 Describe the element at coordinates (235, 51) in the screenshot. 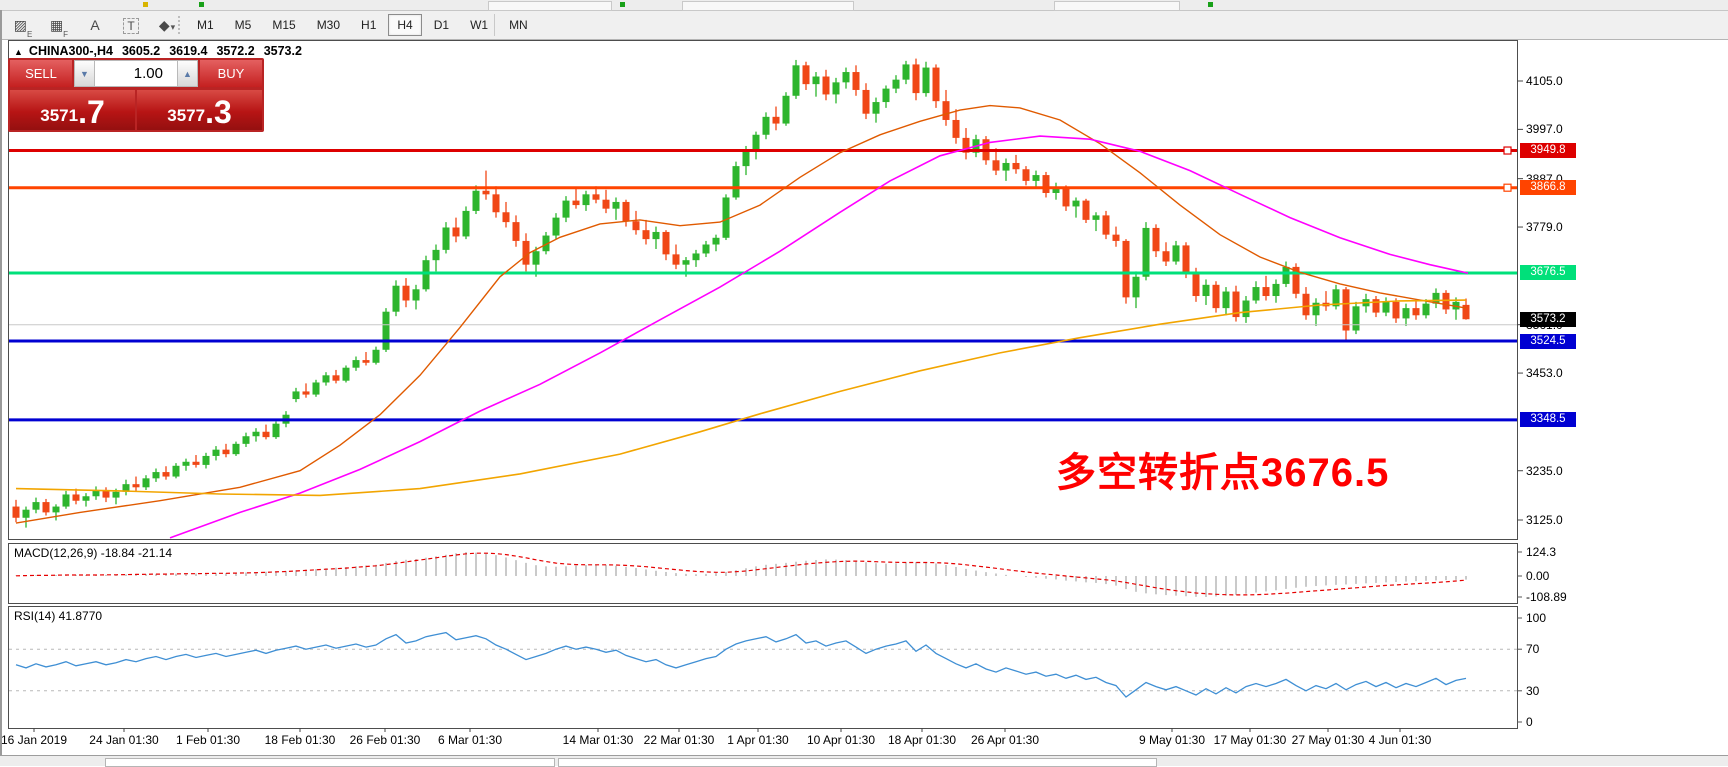

I see `bar-low-value: 3572.2` at that location.